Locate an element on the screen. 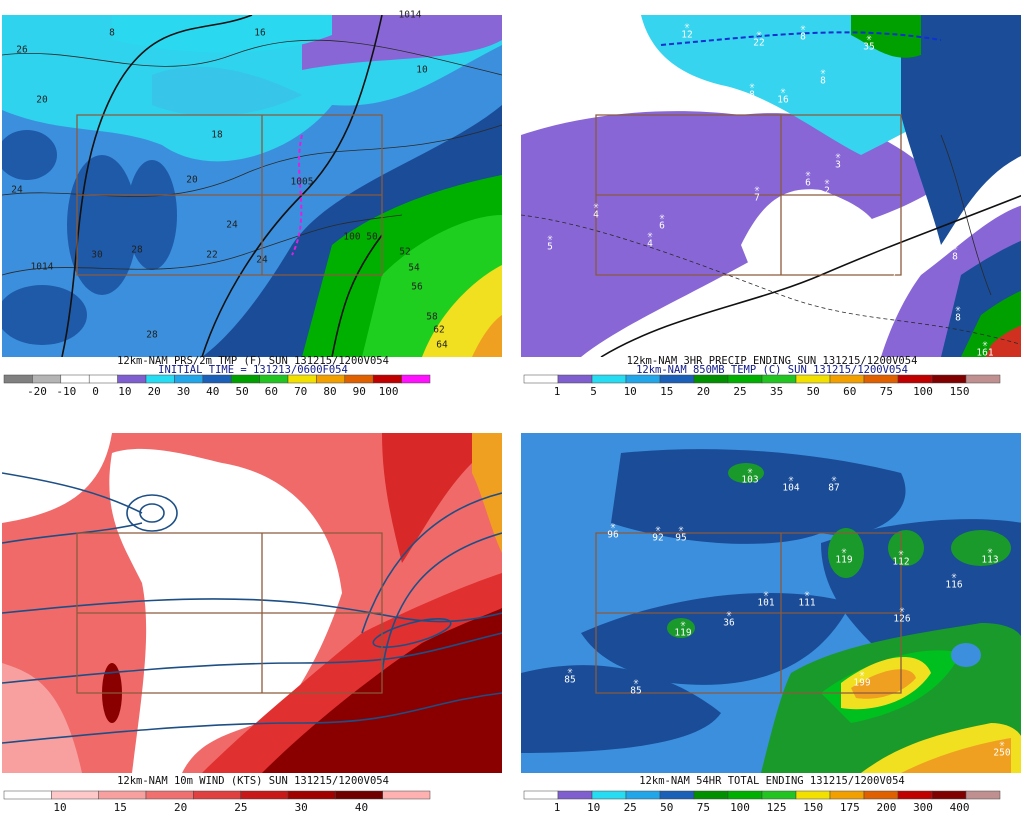 This screenshot has height=819, width=1024. map-label: 35 is located at coordinates (868, 47).